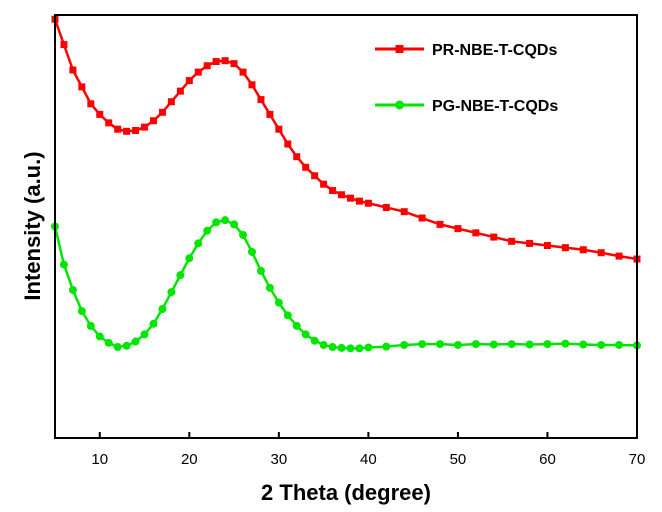 The width and height of the screenshot is (662, 512). Describe the element at coordinates (189, 459) in the screenshot. I see `x-tick-label: 20` at that location.